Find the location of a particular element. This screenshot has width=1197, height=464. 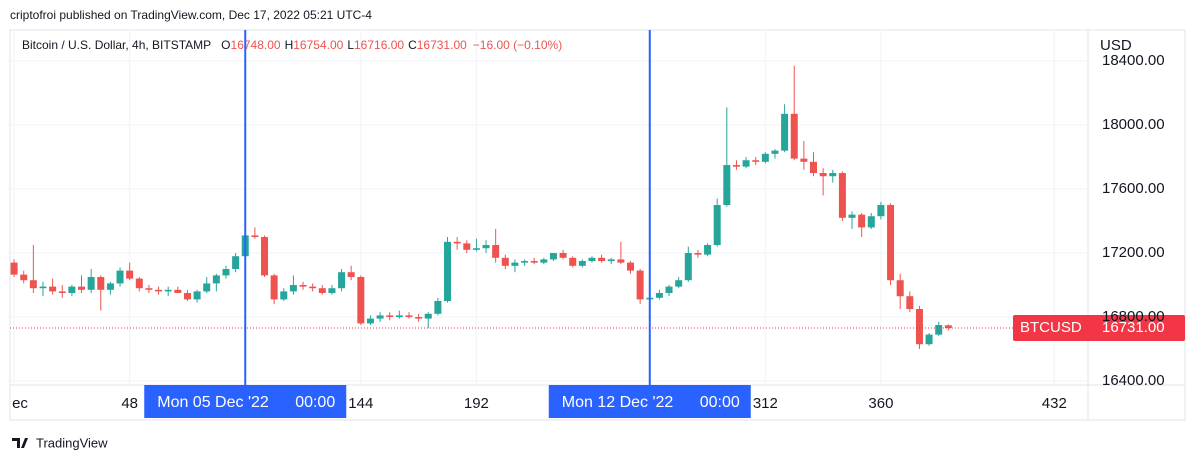

y-tick-label: 18000.00 is located at coordinates (1133, 124).